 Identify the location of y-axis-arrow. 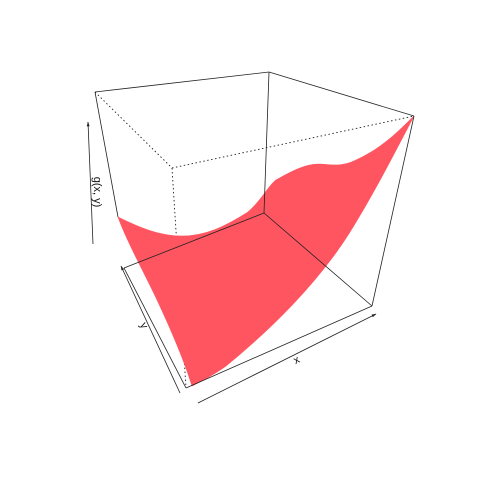
(150, 329).